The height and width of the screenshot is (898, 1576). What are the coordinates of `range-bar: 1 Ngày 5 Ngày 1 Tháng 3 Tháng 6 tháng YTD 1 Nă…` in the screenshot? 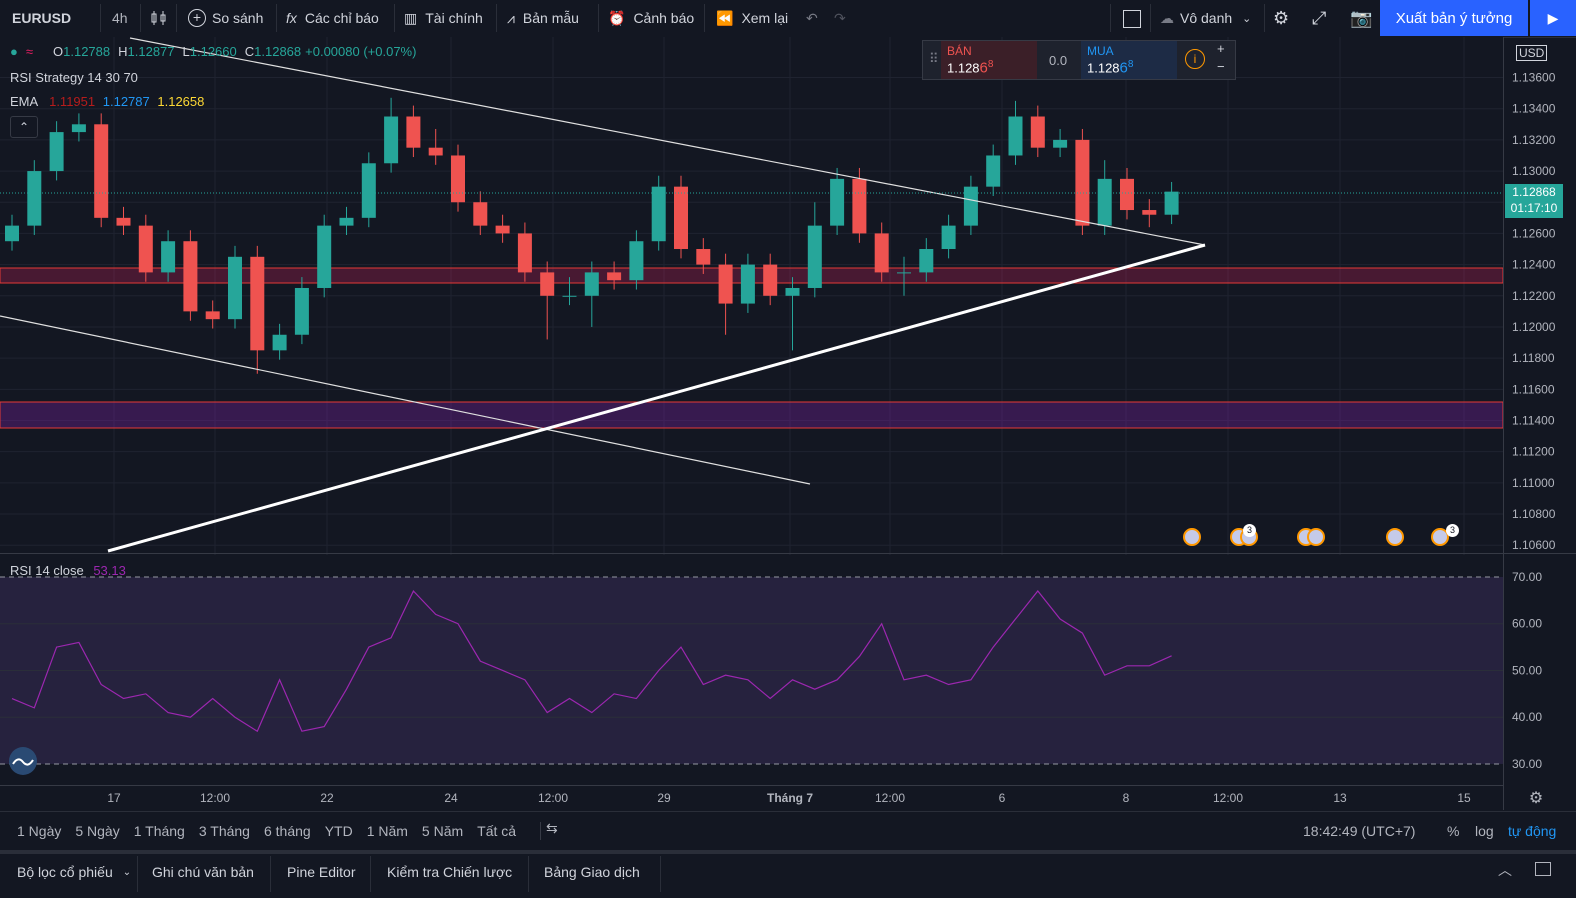 It's located at (788, 830).